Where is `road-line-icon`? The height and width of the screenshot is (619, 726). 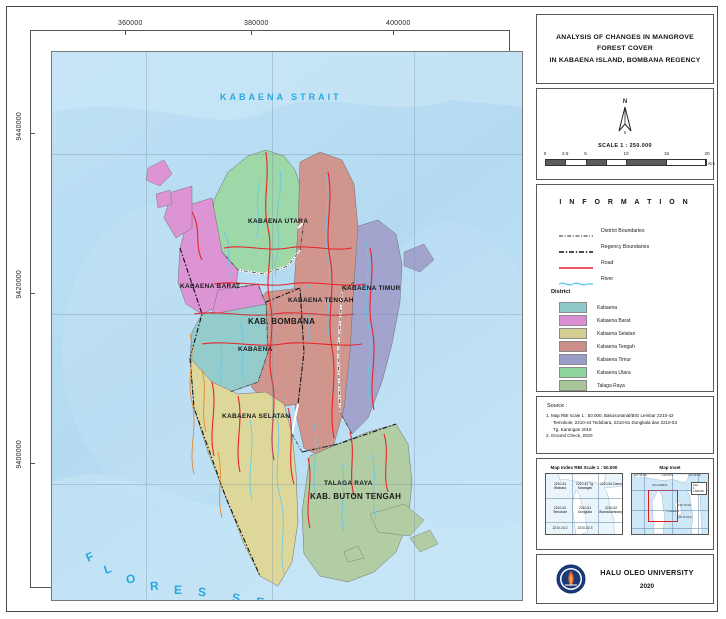 road-line-icon is located at coordinates (576, 264).